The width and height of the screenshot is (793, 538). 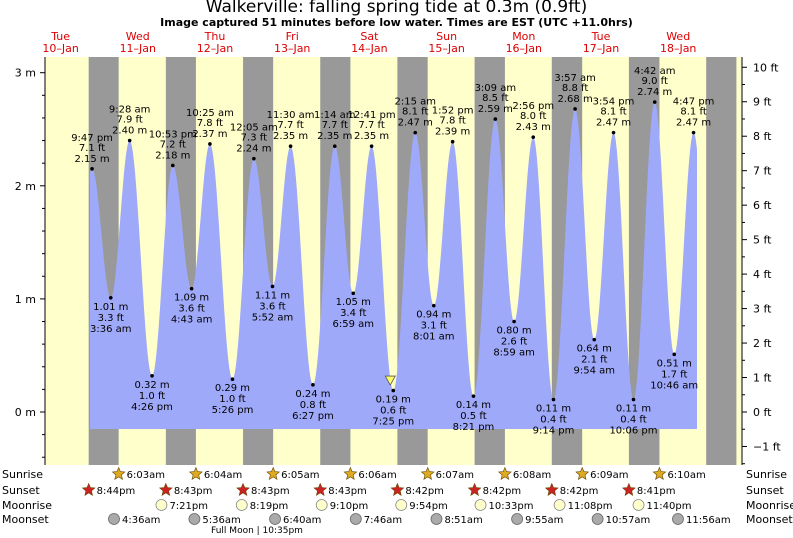 What do you see at coordinates (292, 48) in the screenshot?
I see `day-date-label: 13–Jan` at bounding box center [292, 48].